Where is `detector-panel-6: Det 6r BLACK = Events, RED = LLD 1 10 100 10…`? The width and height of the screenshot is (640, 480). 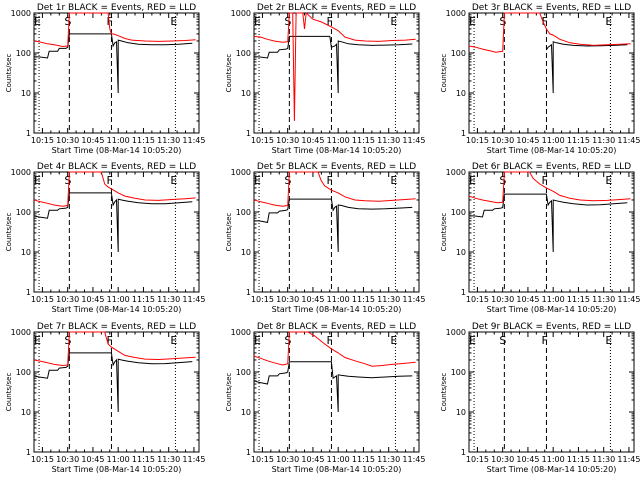 detector-panel-6: Det 6r BLACK = Events, RED = LLD 1 10 100 10… is located at coordinates (540, 238).